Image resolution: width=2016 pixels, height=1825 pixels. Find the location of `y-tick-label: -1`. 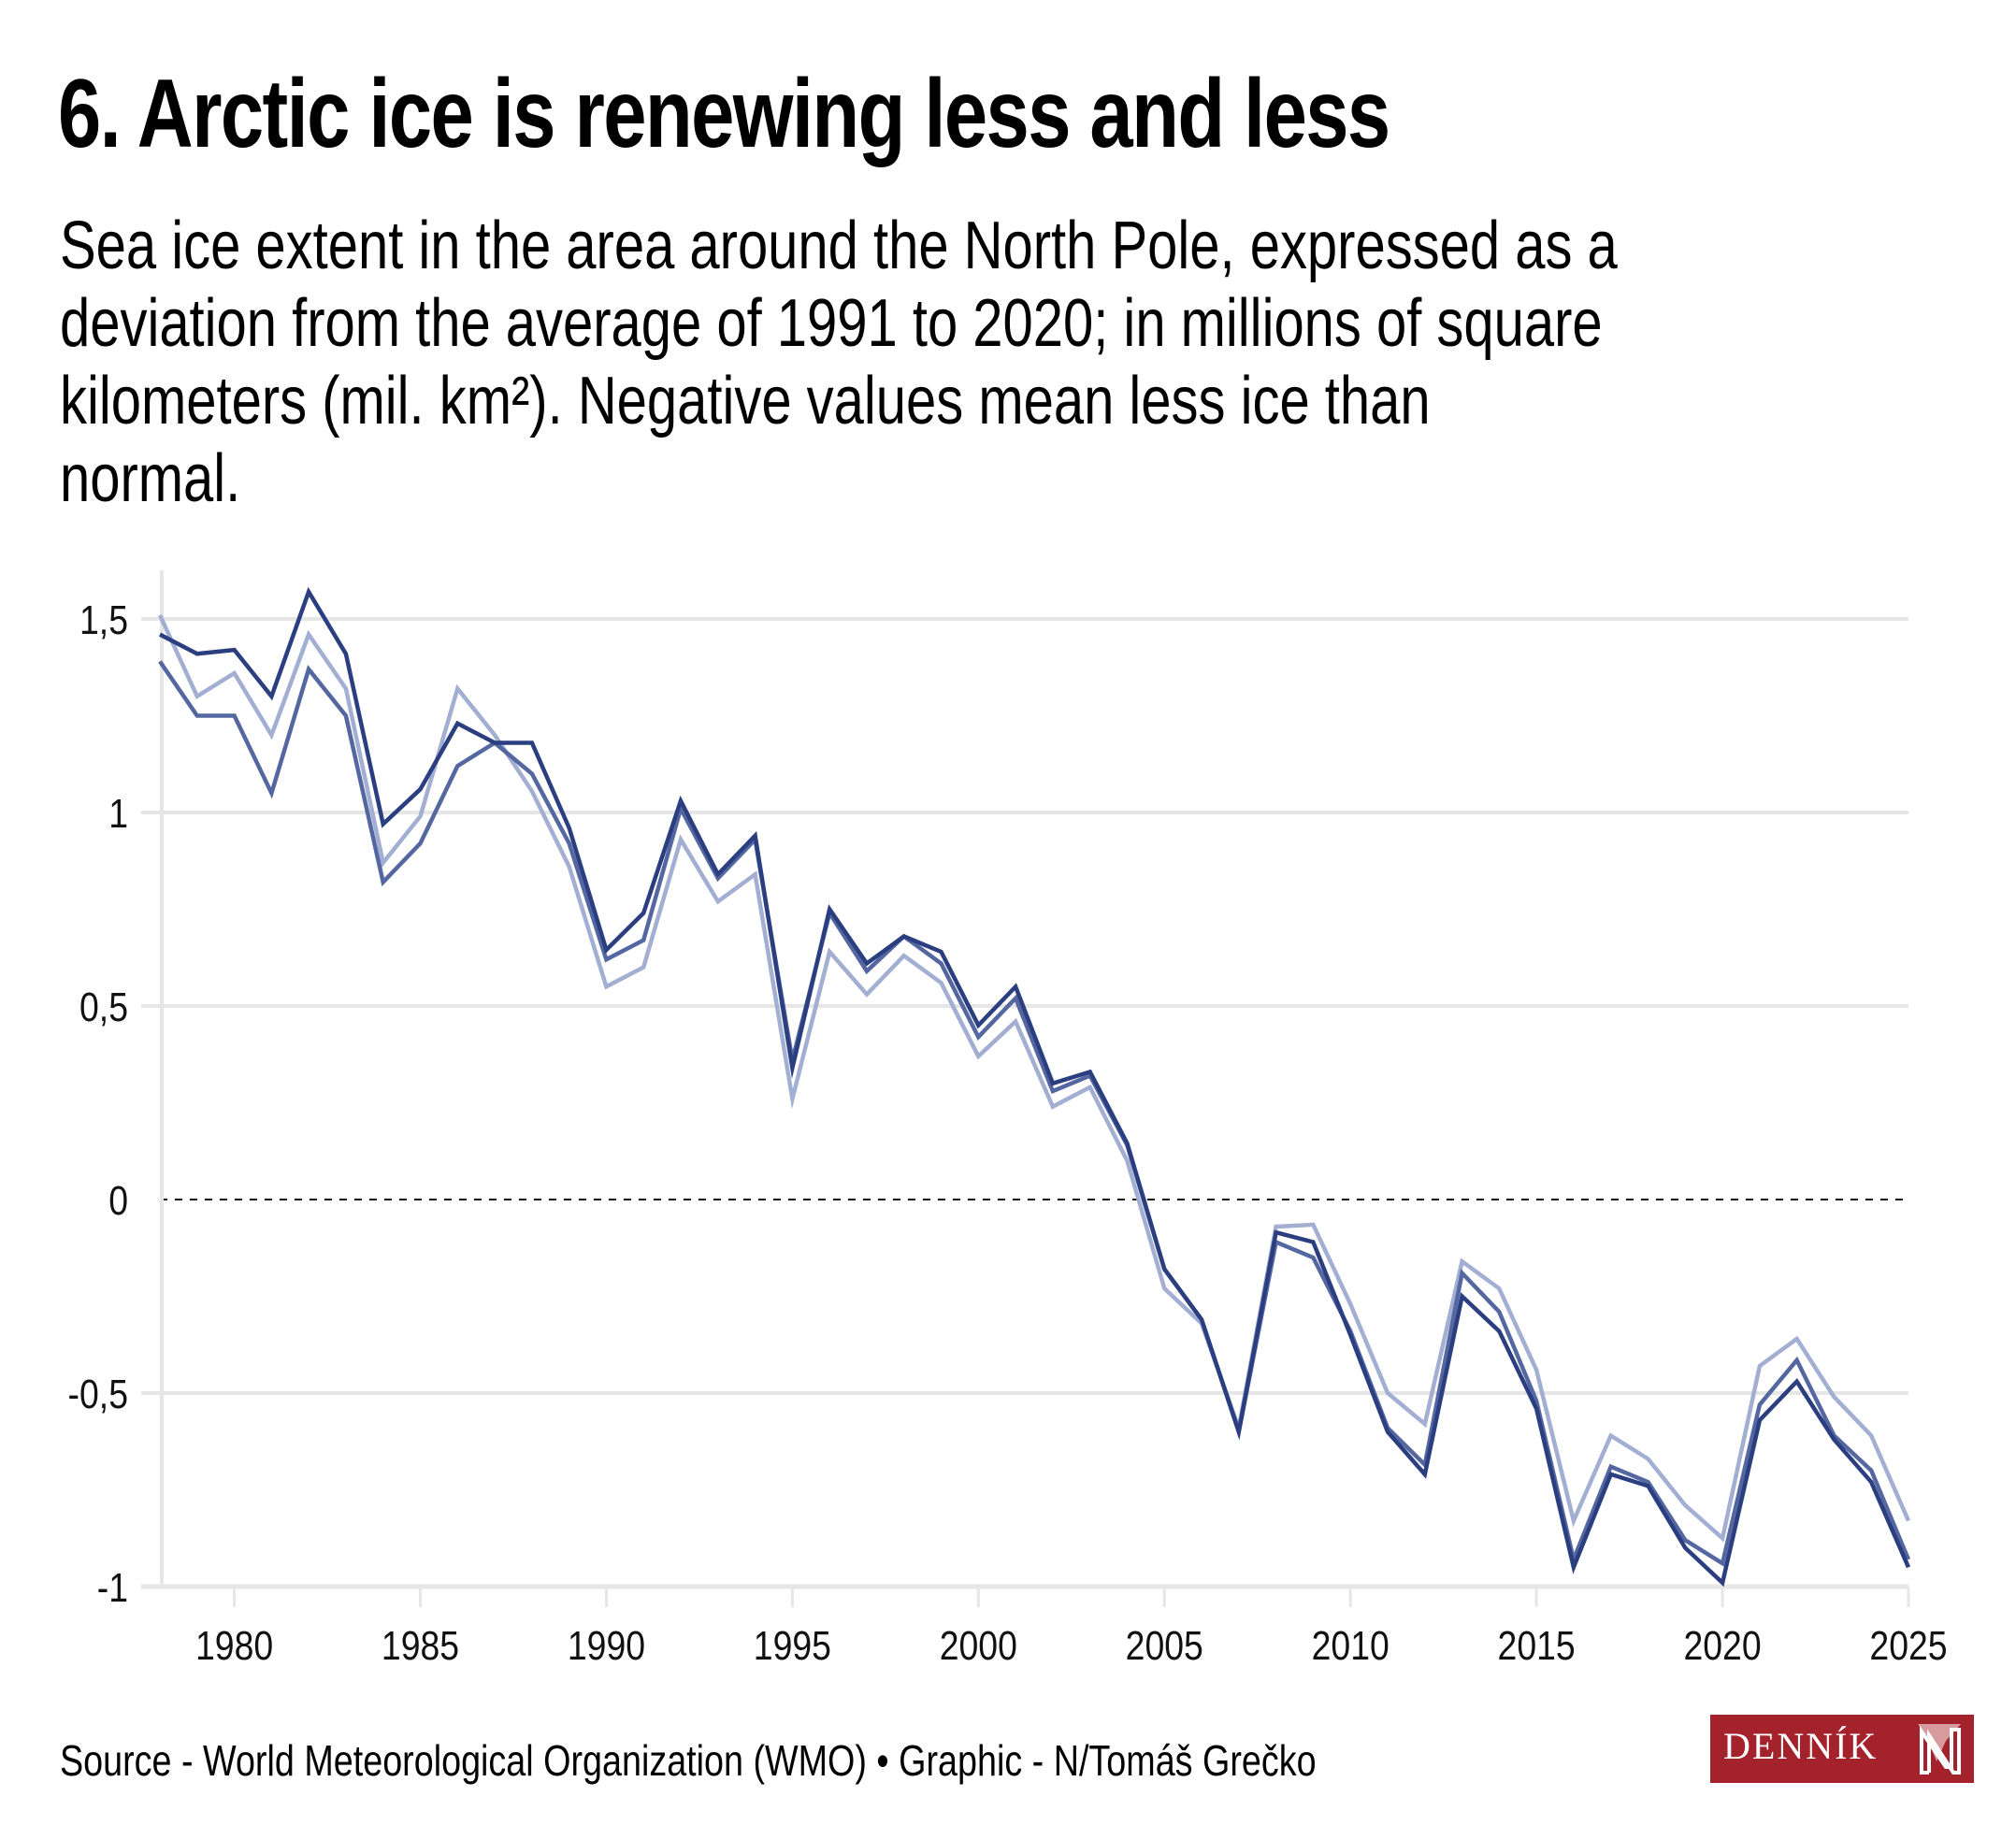

y-tick-label: -1 is located at coordinates (112, 1587).